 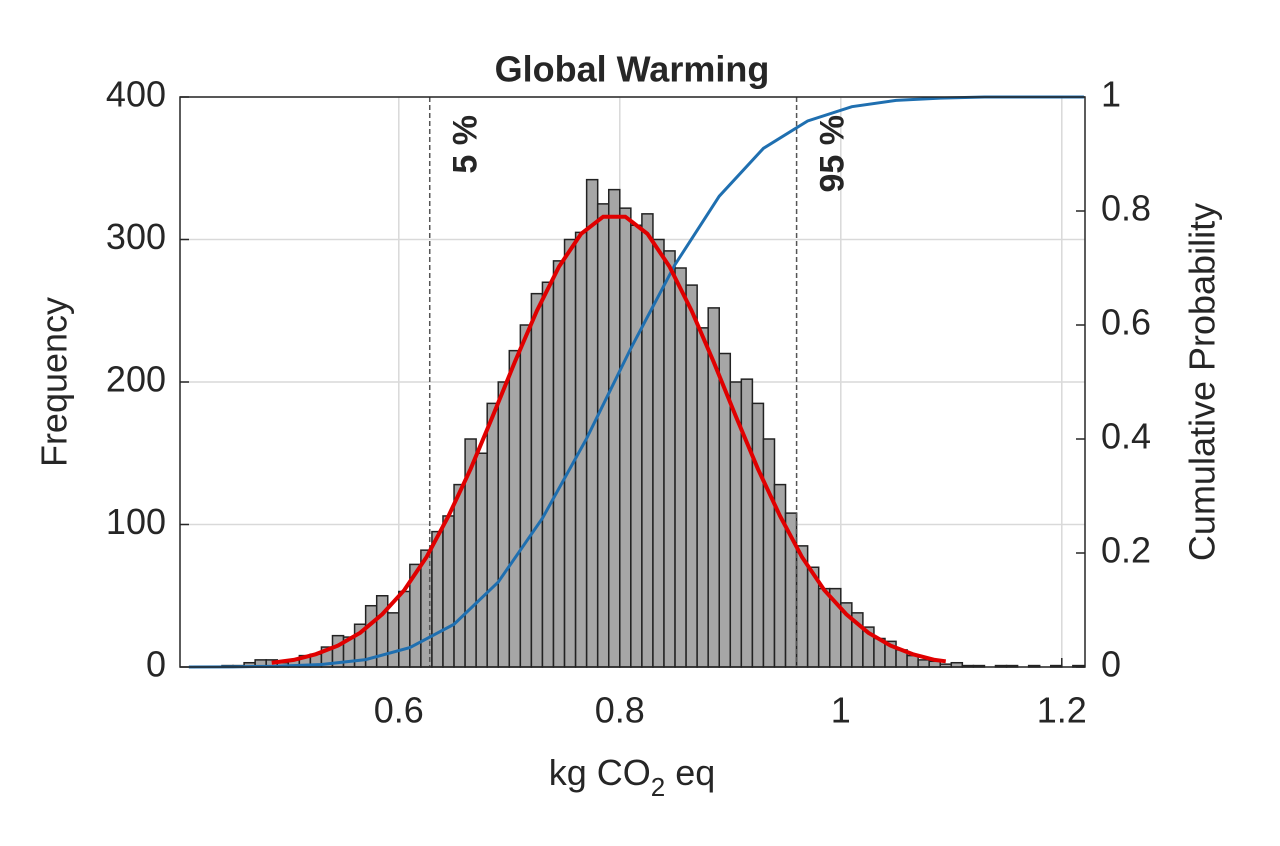 What do you see at coordinates (136, 379) in the screenshot?
I see `y-tick-label: 200` at bounding box center [136, 379].